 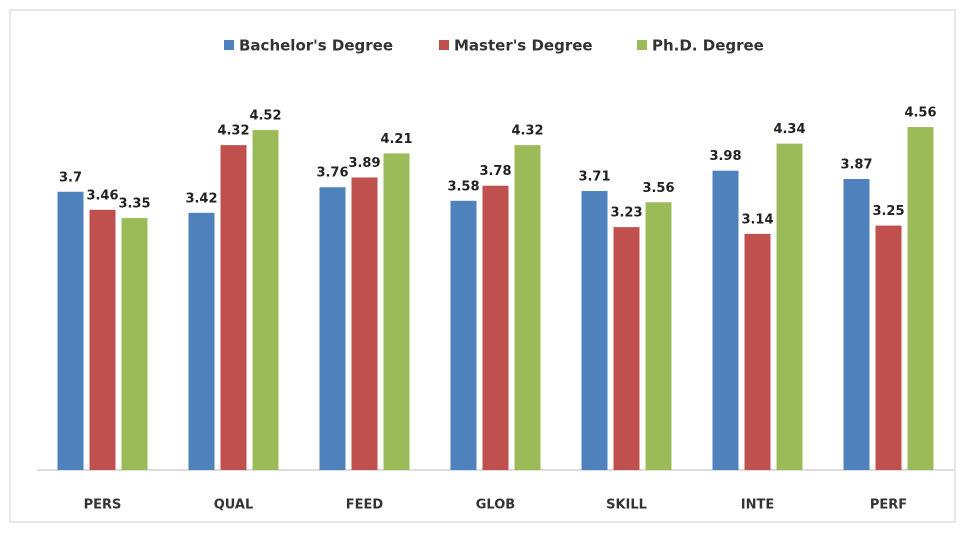 I want to click on data-label: 3.58, so click(x=463, y=186).